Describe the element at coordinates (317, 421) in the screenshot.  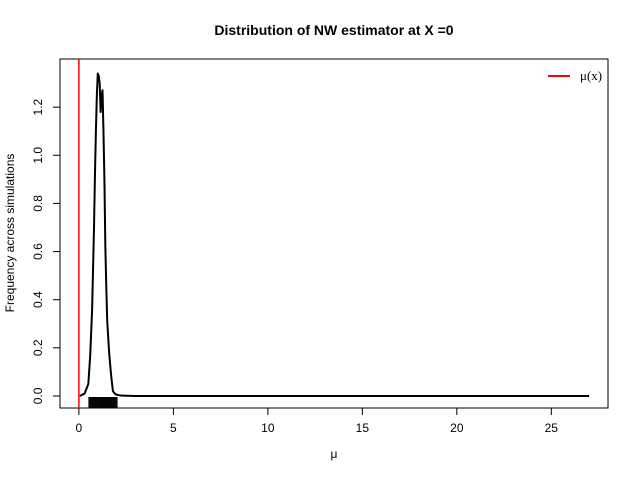
I see `x-axis: 0 5 10 15 20 25` at that location.